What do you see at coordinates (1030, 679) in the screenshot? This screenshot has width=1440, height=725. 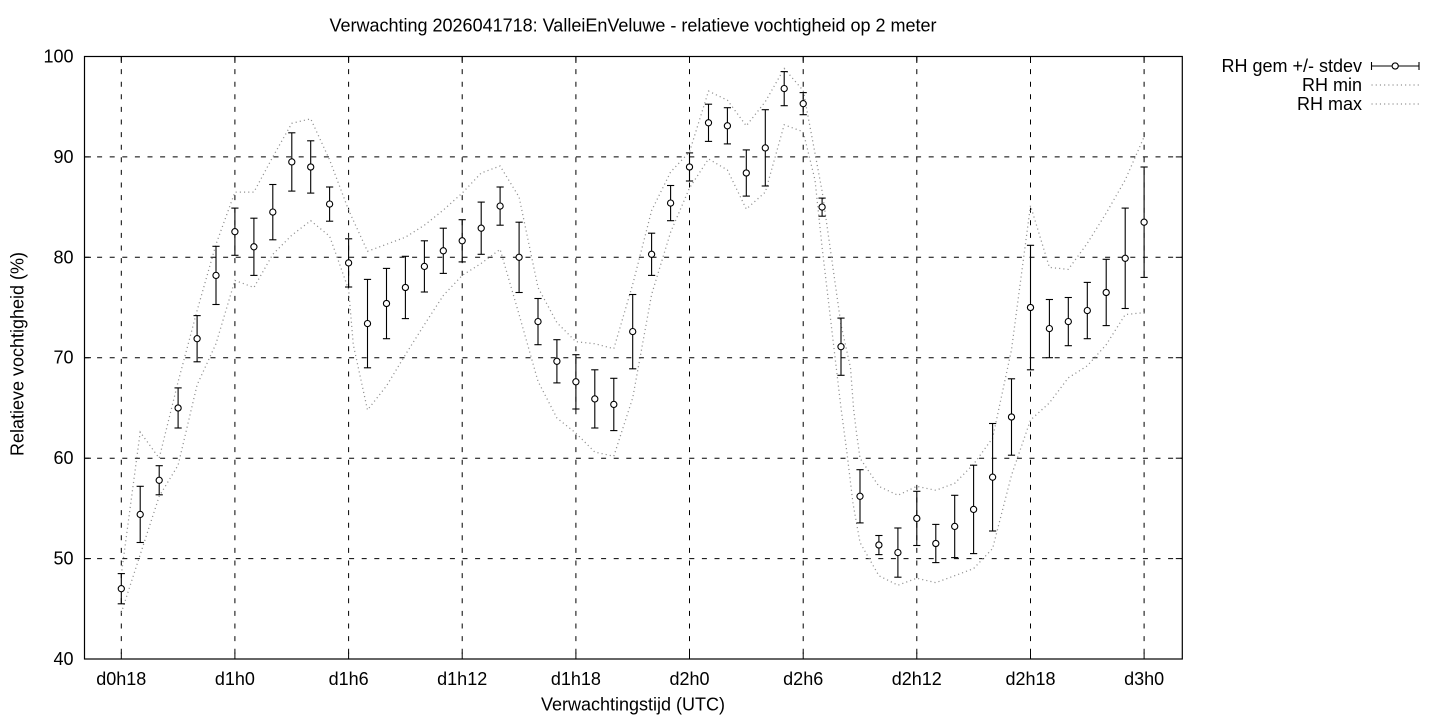 I see `svg-text: d2h18` at bounding box center [1030, 679].